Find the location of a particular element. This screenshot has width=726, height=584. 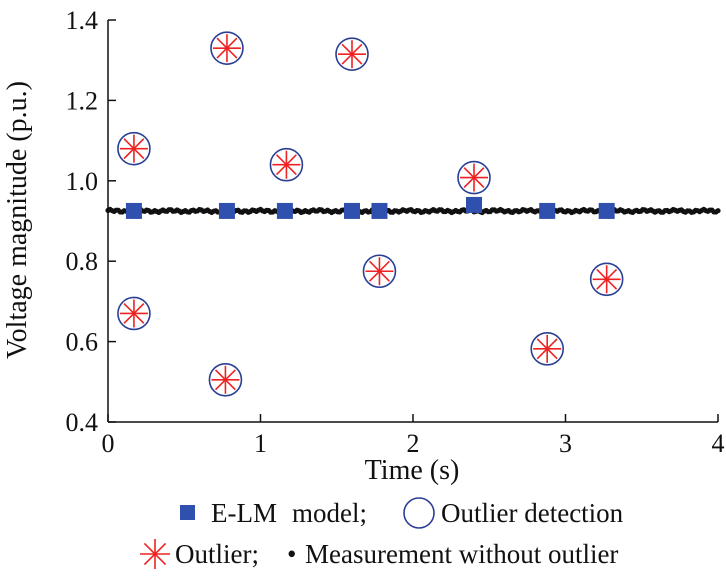

x-axis-title: Time (s) is located at coordinates (412, 470).